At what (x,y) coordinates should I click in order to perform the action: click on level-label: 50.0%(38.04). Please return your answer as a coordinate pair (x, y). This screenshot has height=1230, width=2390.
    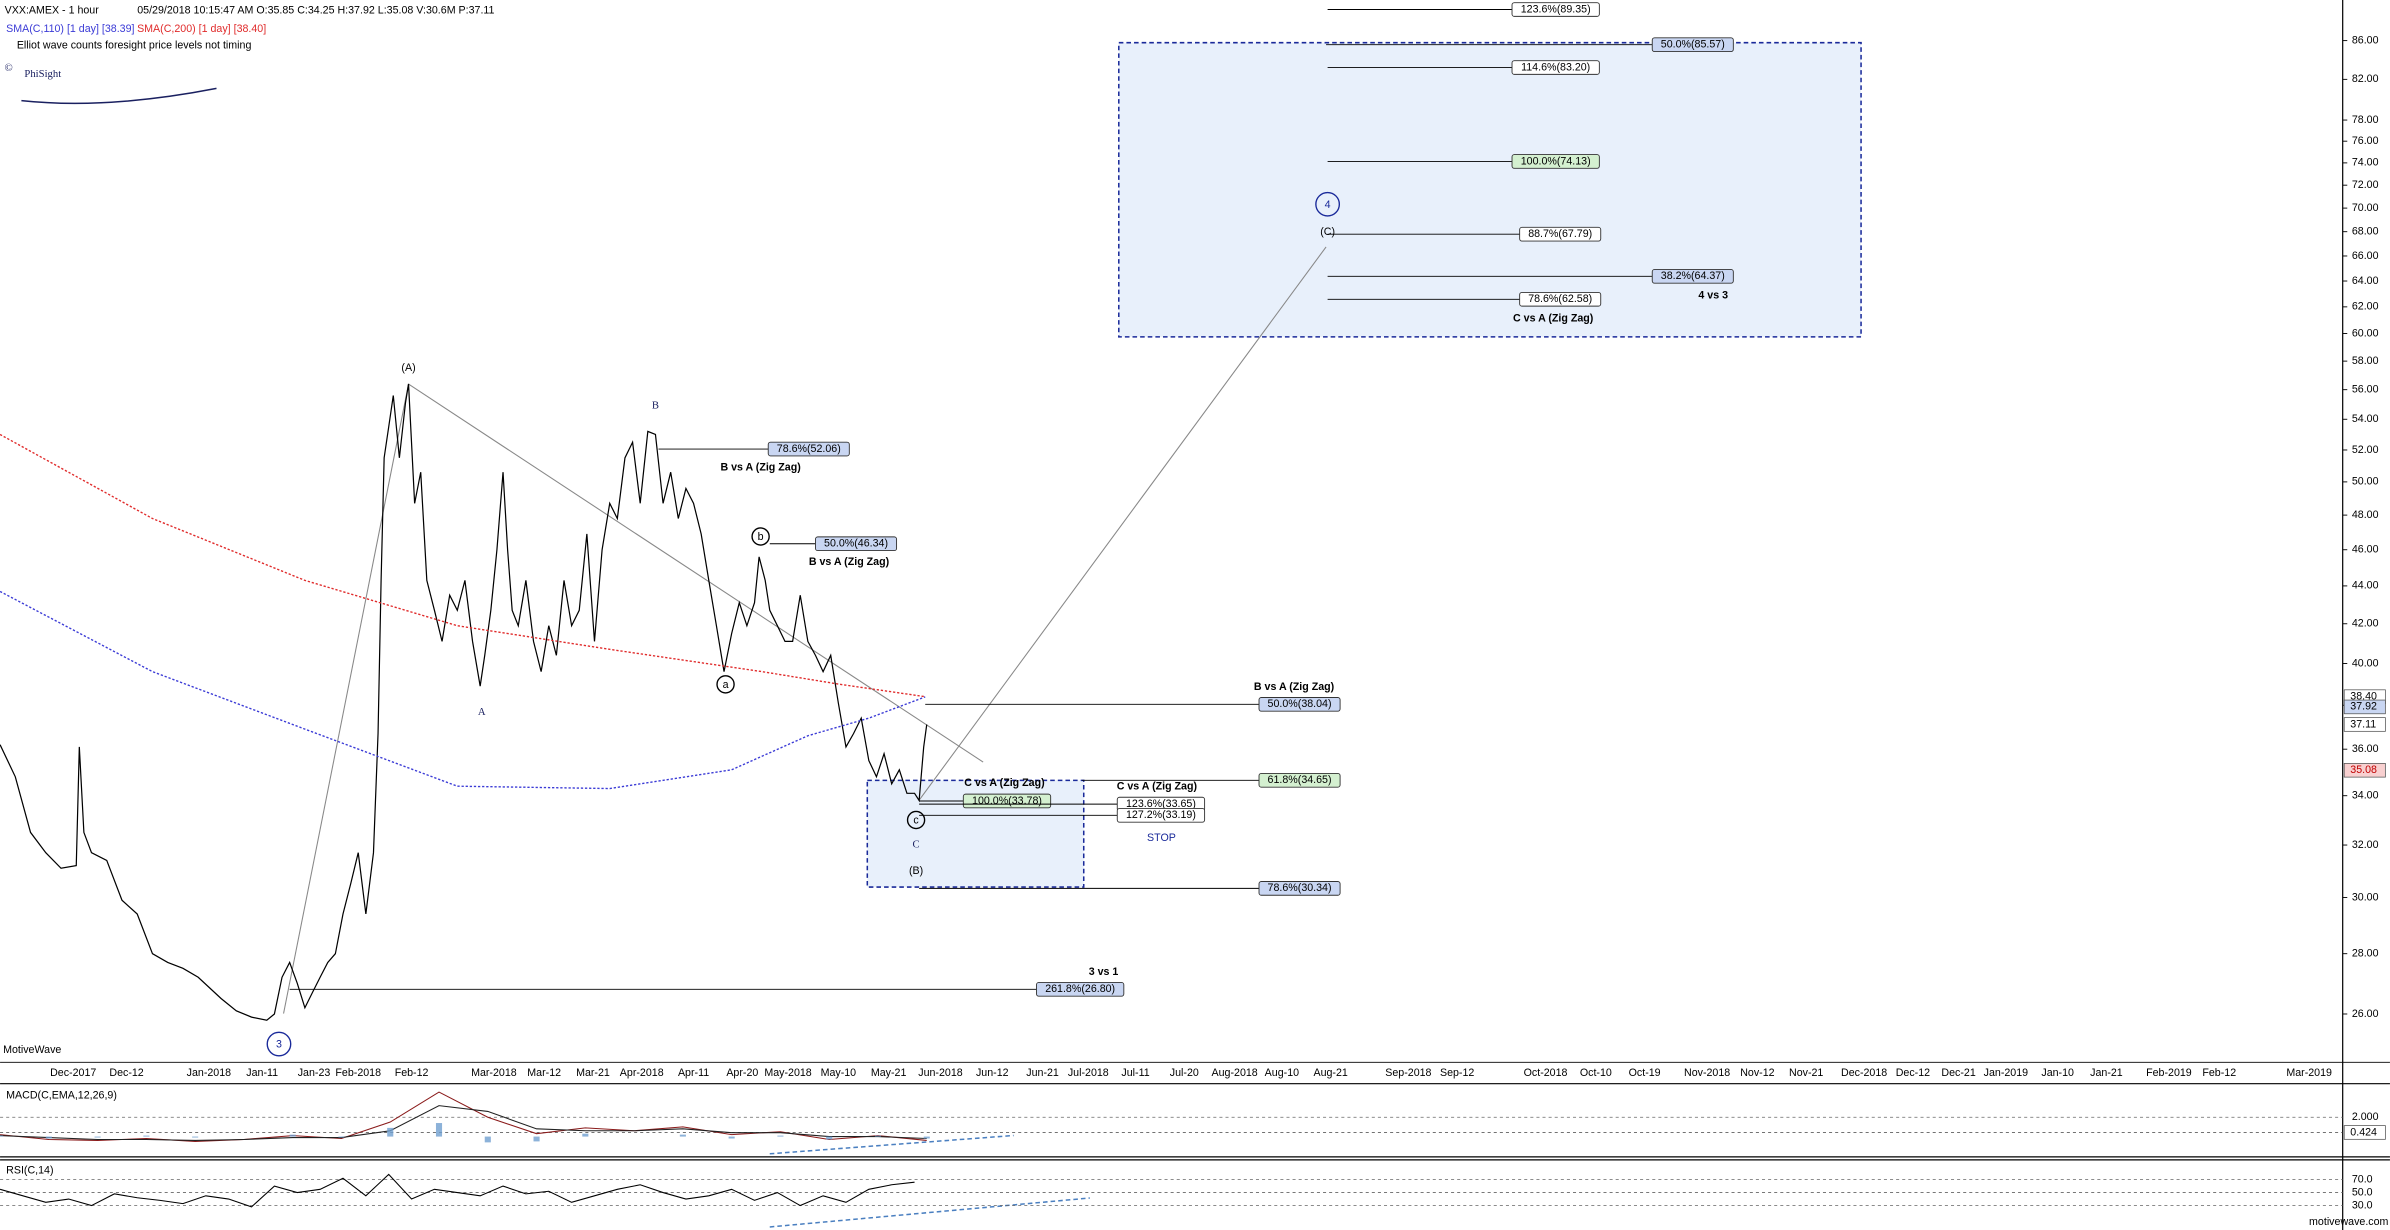
    Looking at the image, I should click on (1300, 704).